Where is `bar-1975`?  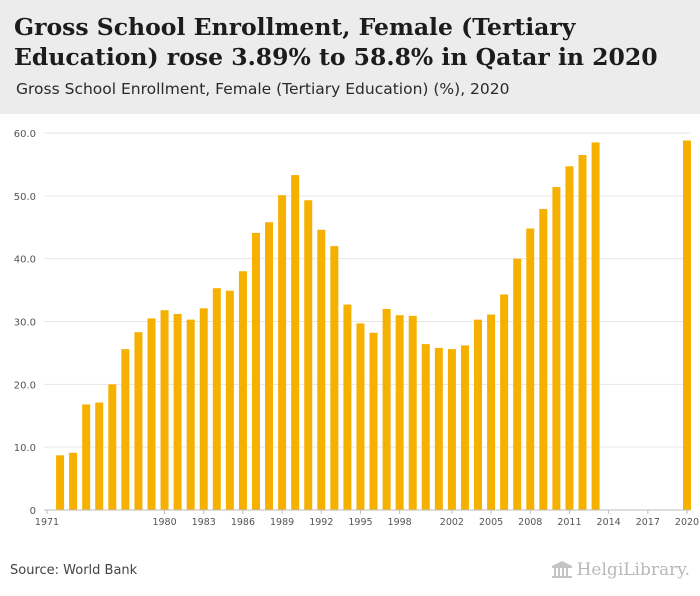
bar-1975 is located at coordinates (99, 456).